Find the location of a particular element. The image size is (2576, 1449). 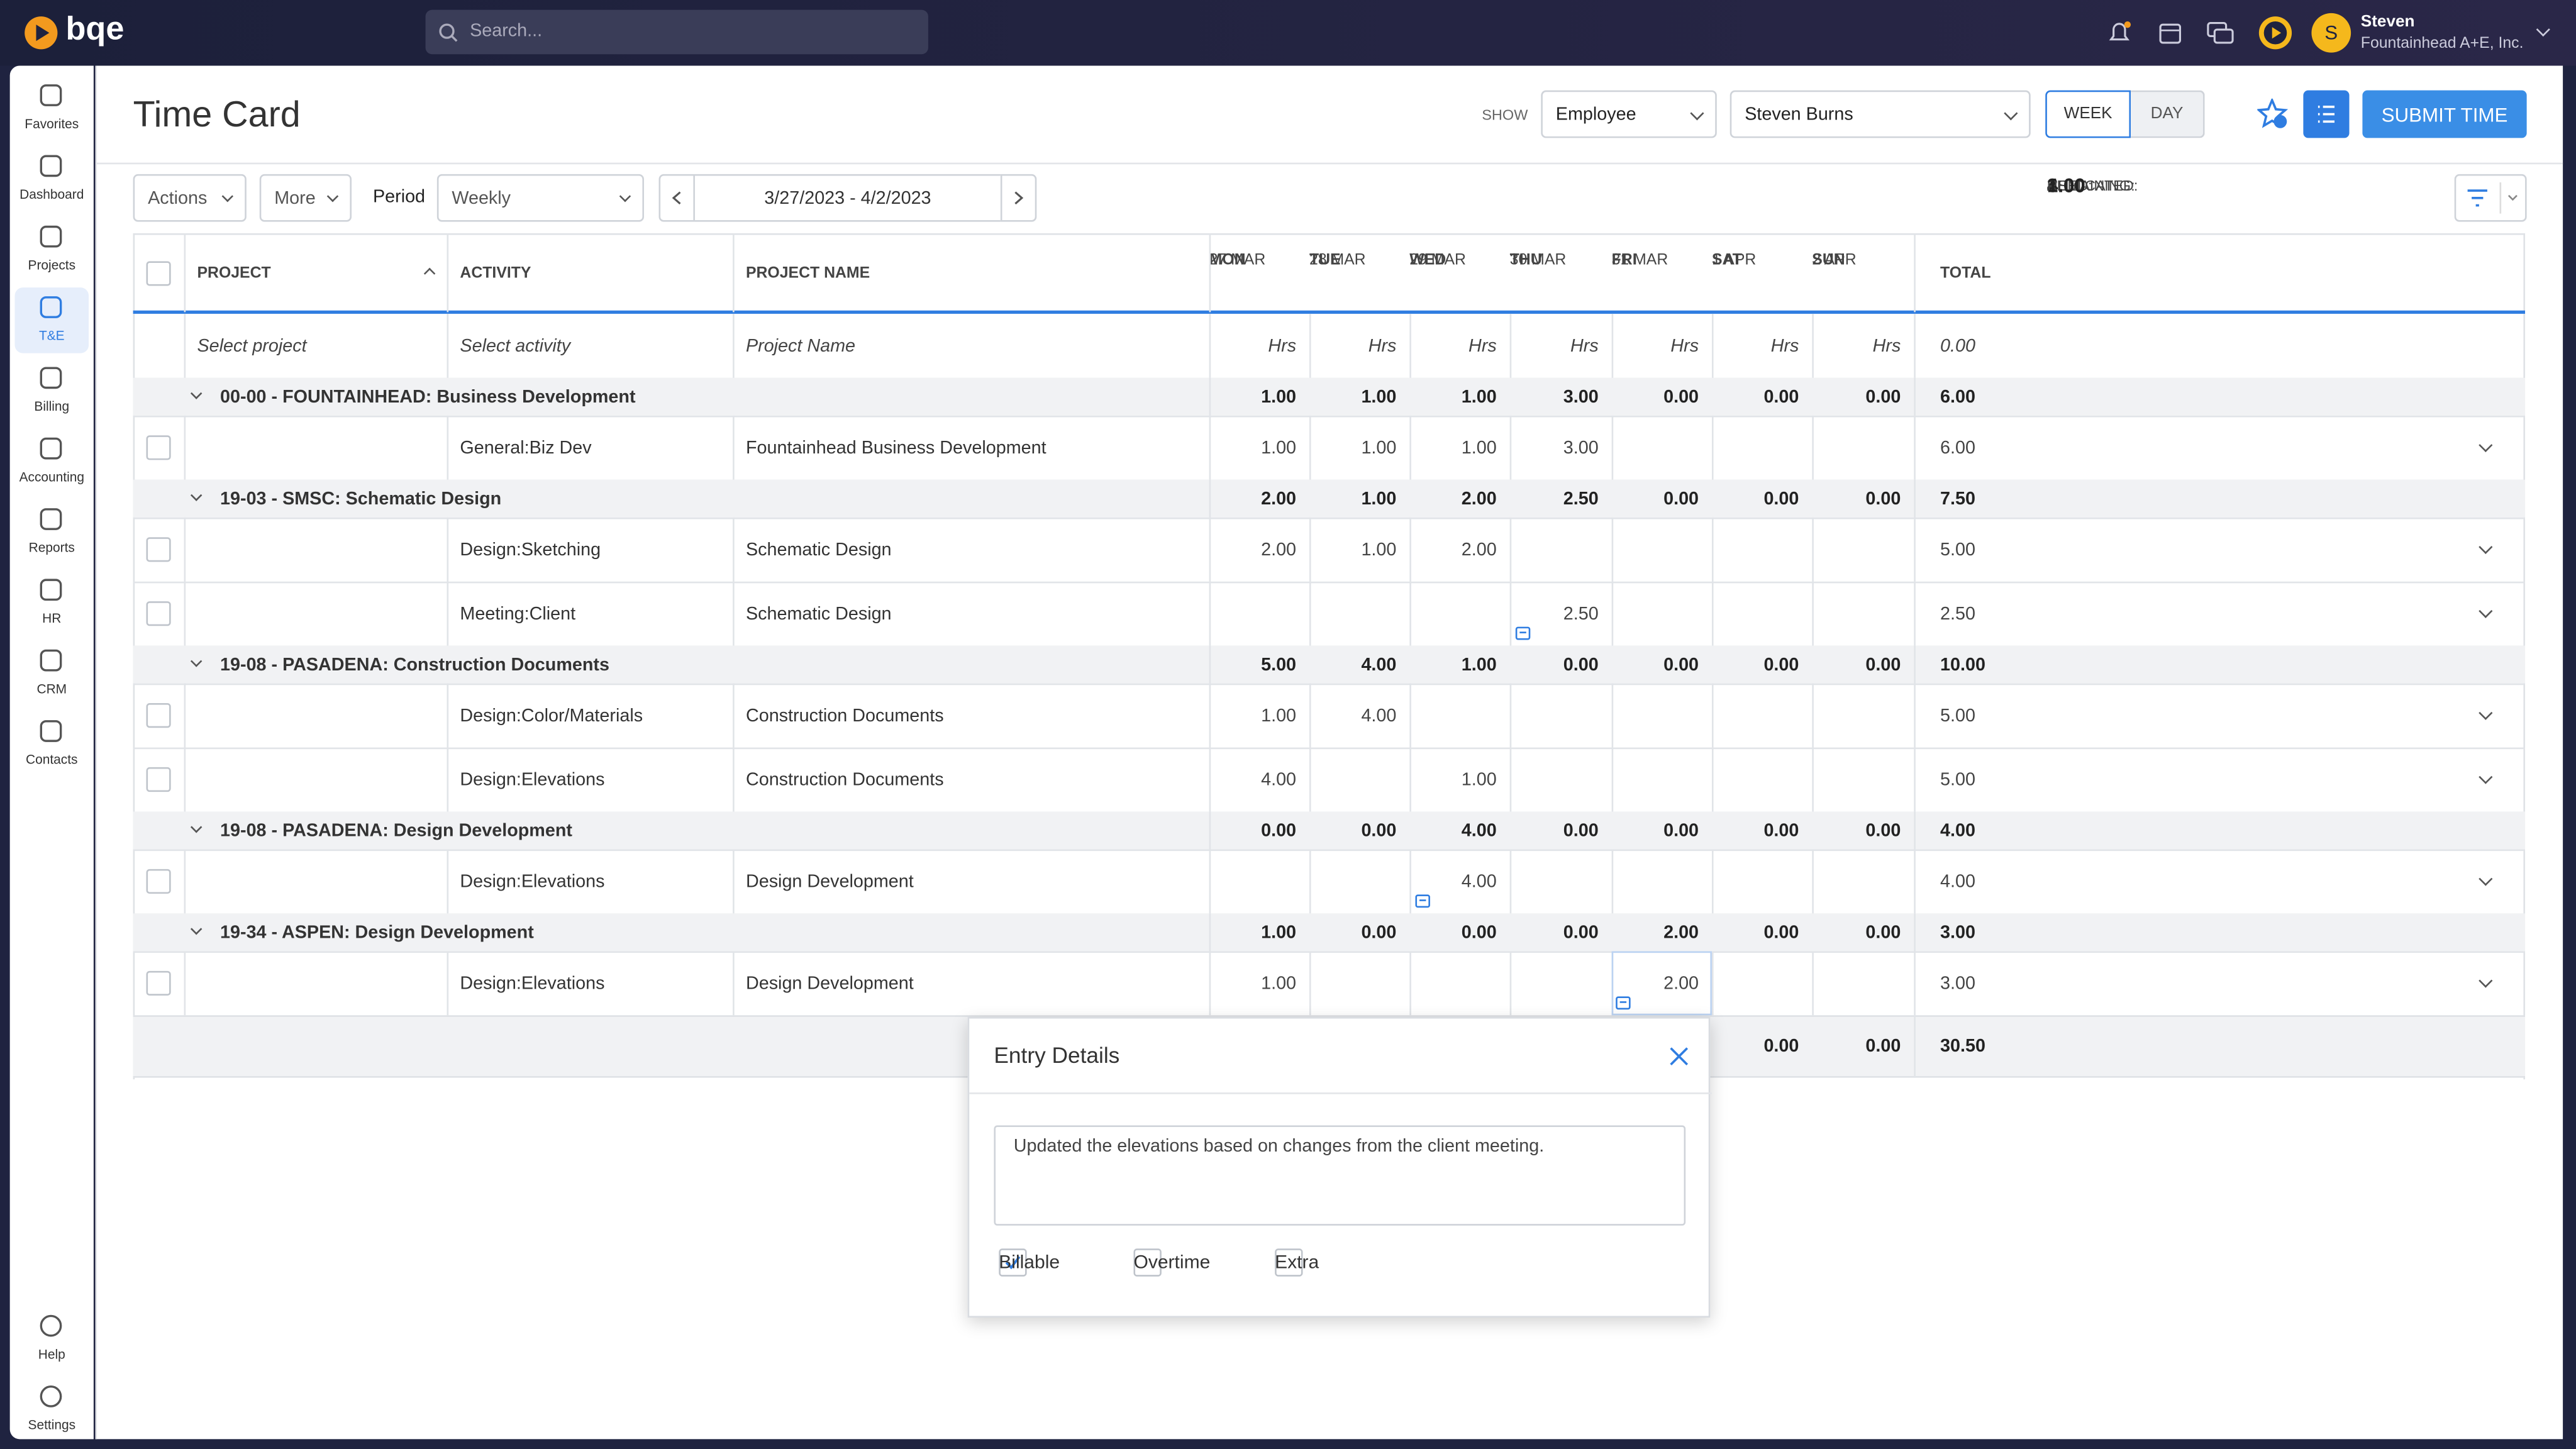

nav-item: Contacts is located at coordinates (52, 744).